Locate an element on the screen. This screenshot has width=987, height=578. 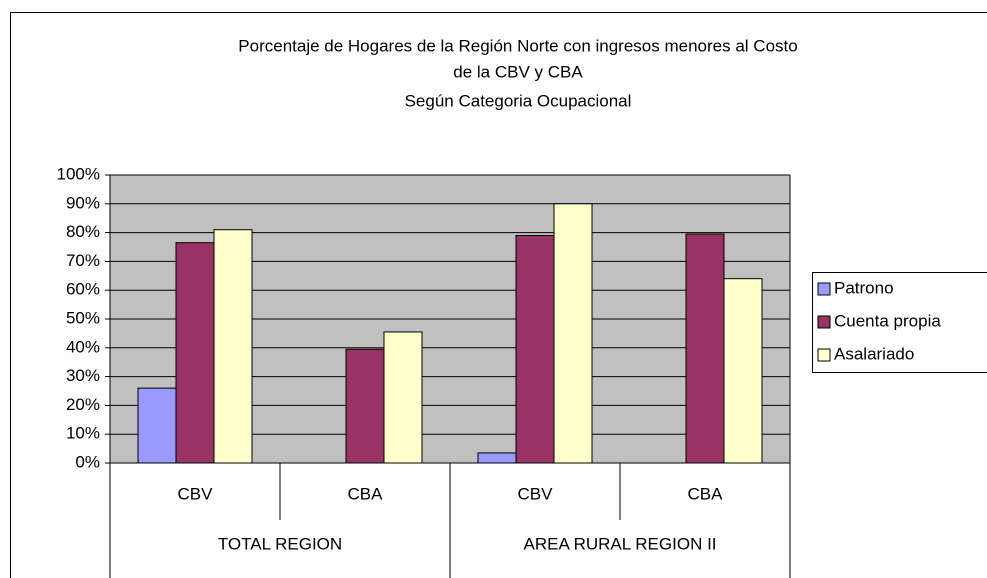
y-tick-label: 80% is located at coordinates (83, 231).